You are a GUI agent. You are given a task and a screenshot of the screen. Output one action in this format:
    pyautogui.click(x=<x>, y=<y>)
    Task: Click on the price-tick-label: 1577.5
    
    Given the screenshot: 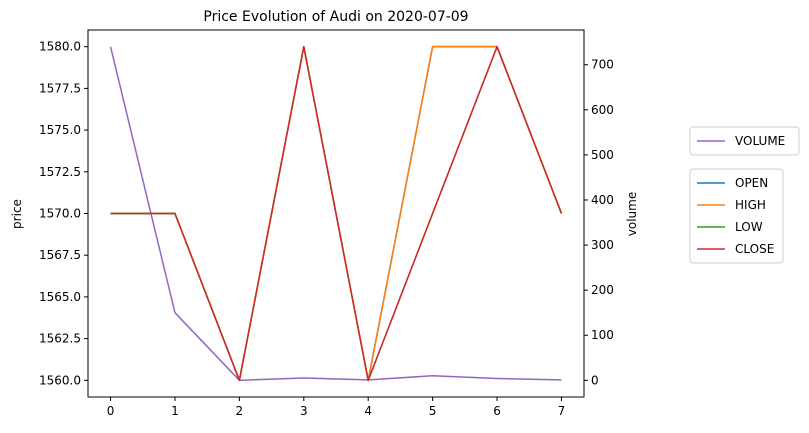 What is the action you would take?
    pyautogui.click(x=60, y=88)
    